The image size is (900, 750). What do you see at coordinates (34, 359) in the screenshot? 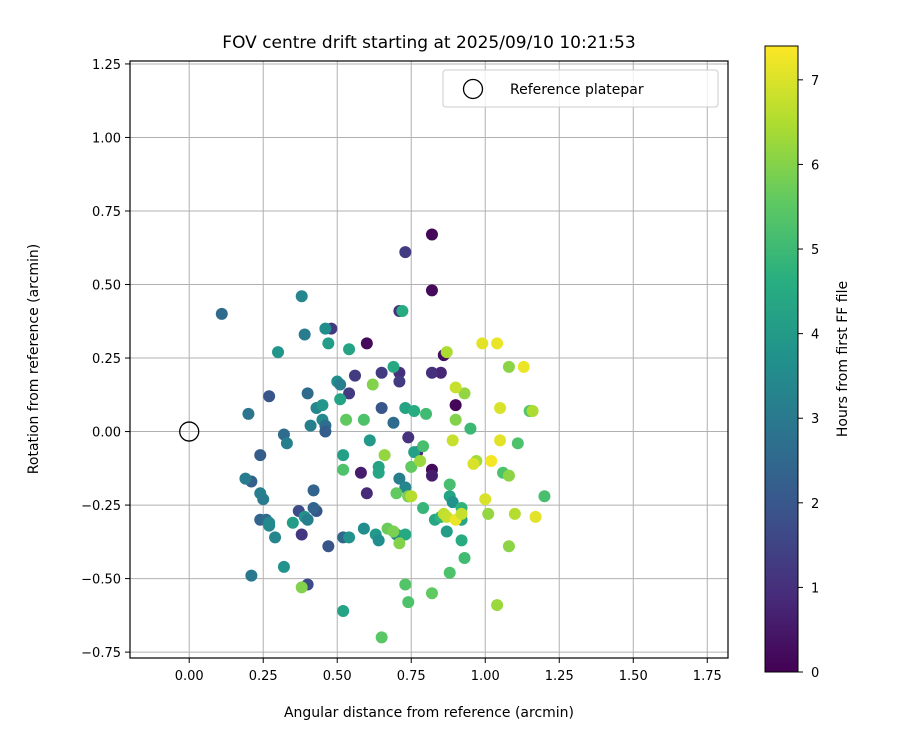
I see `y-axis-label: Rotation from reference (arcmin)` at bounding box center [34, 359].